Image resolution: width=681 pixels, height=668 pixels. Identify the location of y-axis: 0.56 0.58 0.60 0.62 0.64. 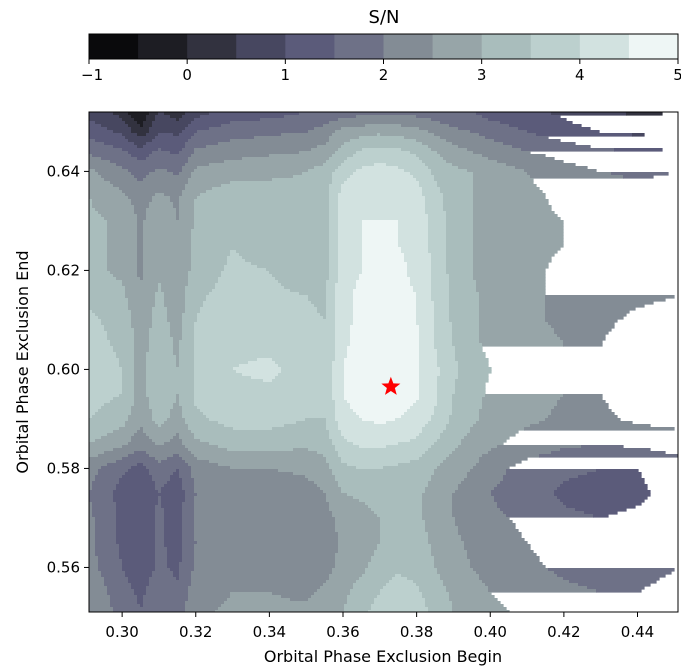
(68, 369).